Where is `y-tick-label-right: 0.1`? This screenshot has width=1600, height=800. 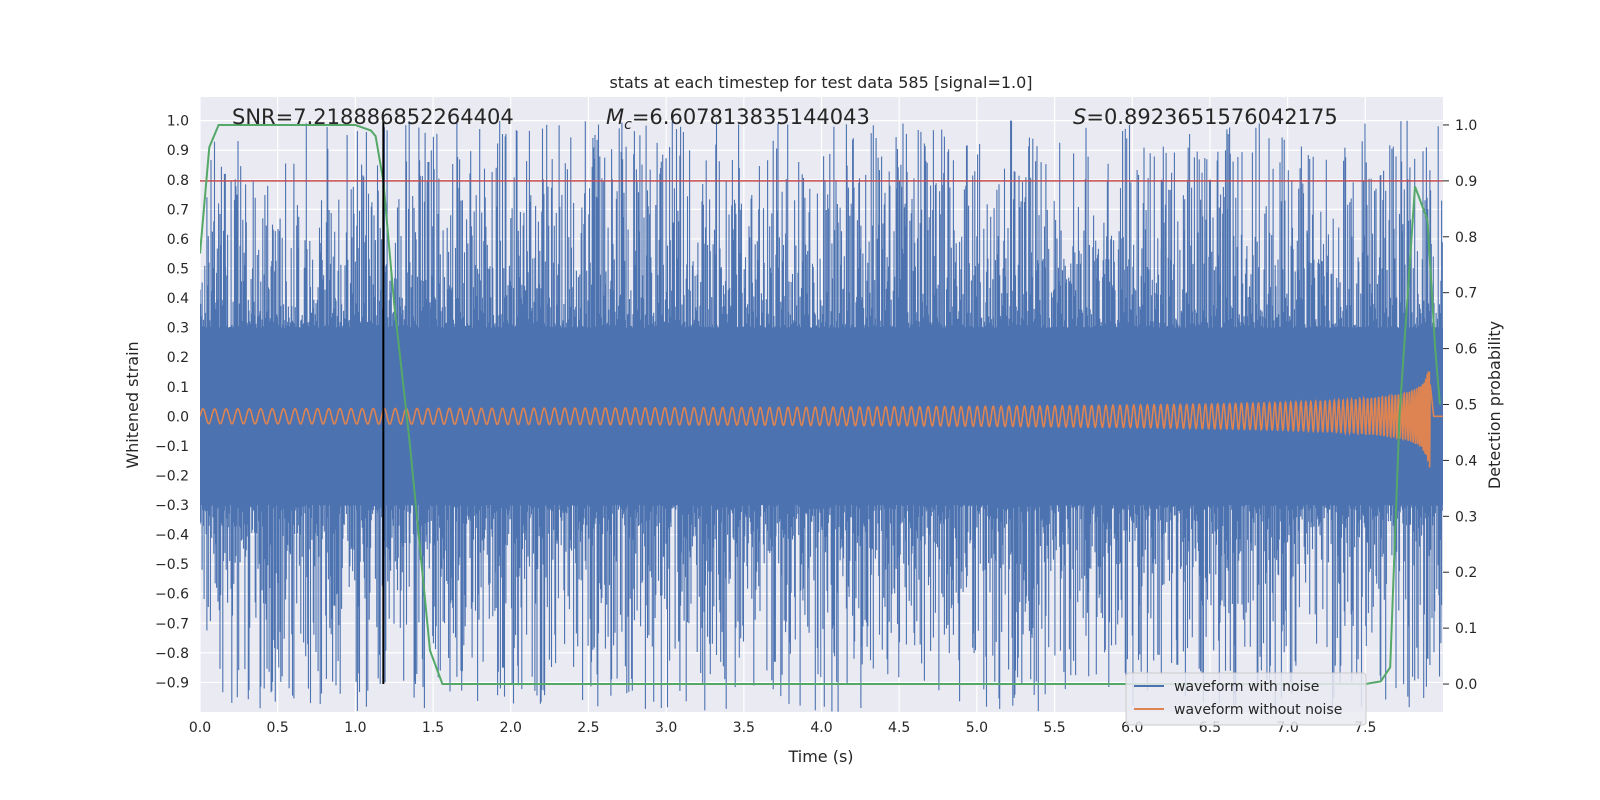
y-tick-label-right: 0.1 is located at coordinates (1466, 629).